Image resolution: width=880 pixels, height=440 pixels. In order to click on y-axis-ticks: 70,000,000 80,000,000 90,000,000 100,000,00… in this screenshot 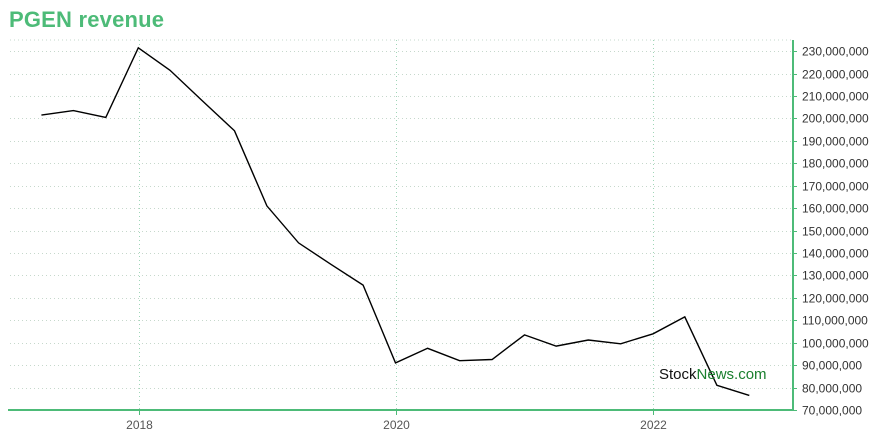, I will do `click(831, 231)`.